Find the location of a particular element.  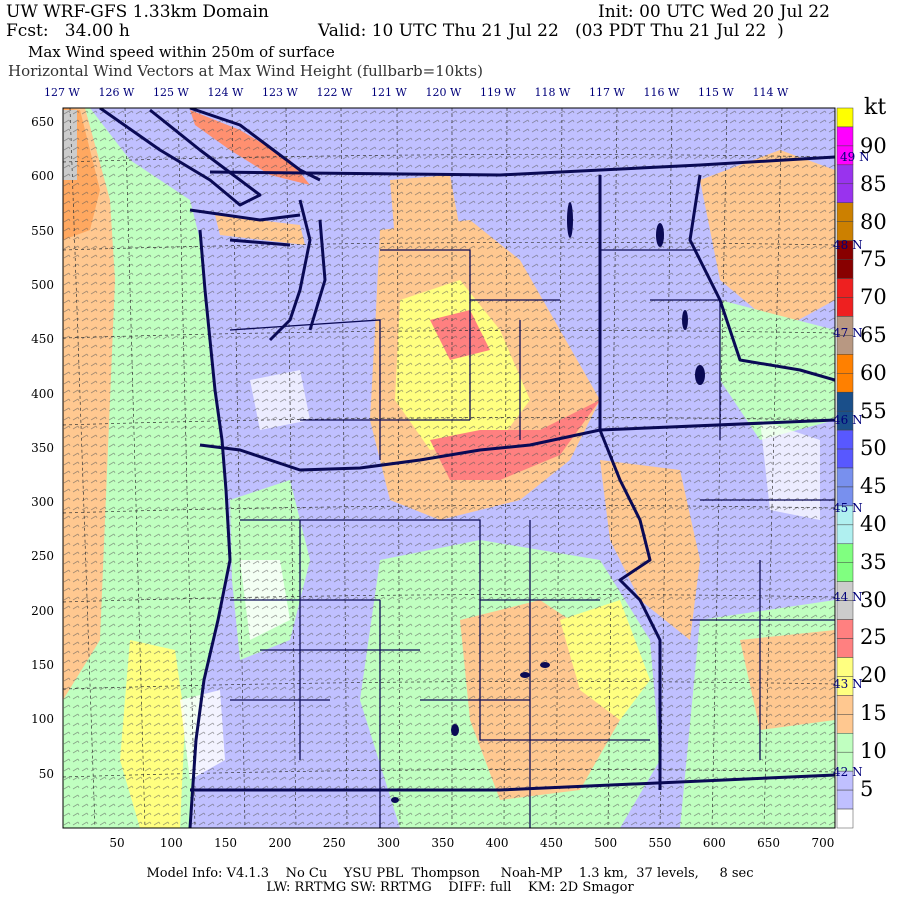

latitude-label: 48 N is located at coordinates (848, 245).